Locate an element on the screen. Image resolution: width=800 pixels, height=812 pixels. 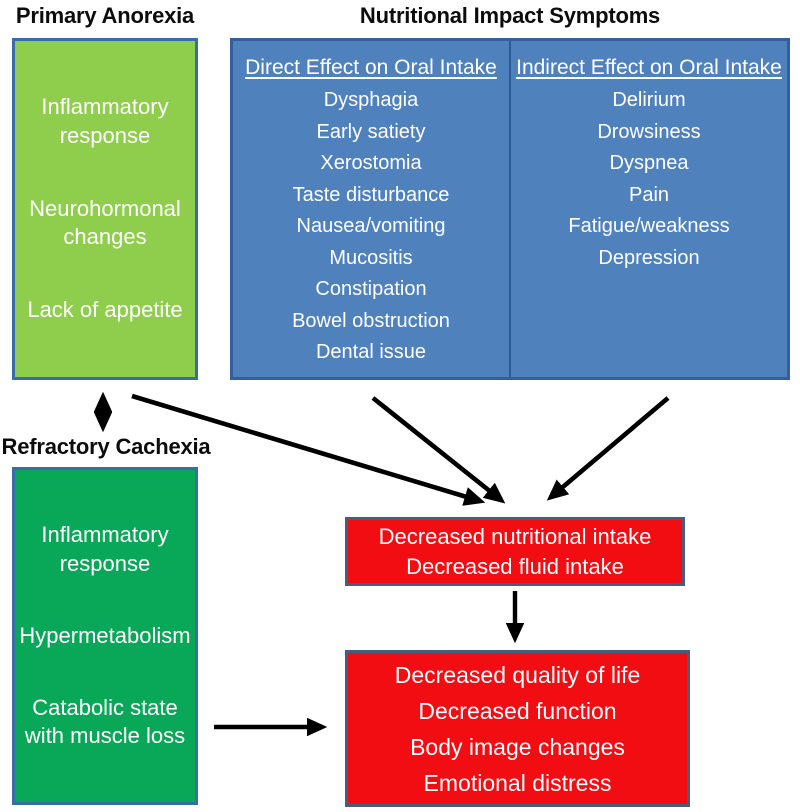
primary-anorexia-item: Neurohormonal changes is located at coordinates (105, 222).